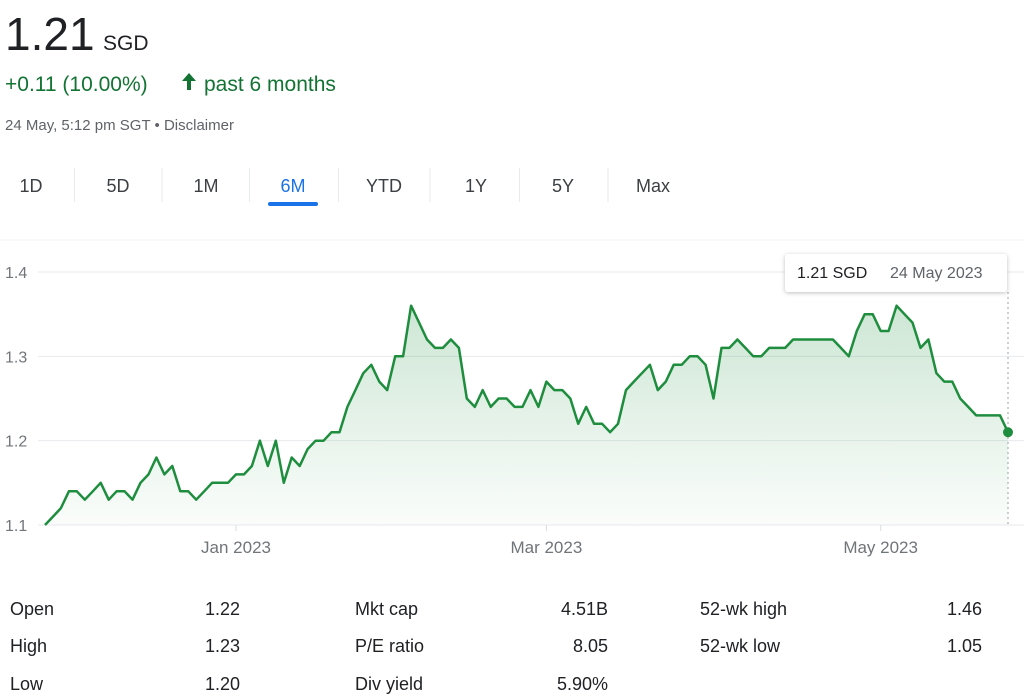  What do you see at coordinates (16, 273) in the screenshot?
I see `y-tick-label: 1.4` at bounding box center [16, 273].